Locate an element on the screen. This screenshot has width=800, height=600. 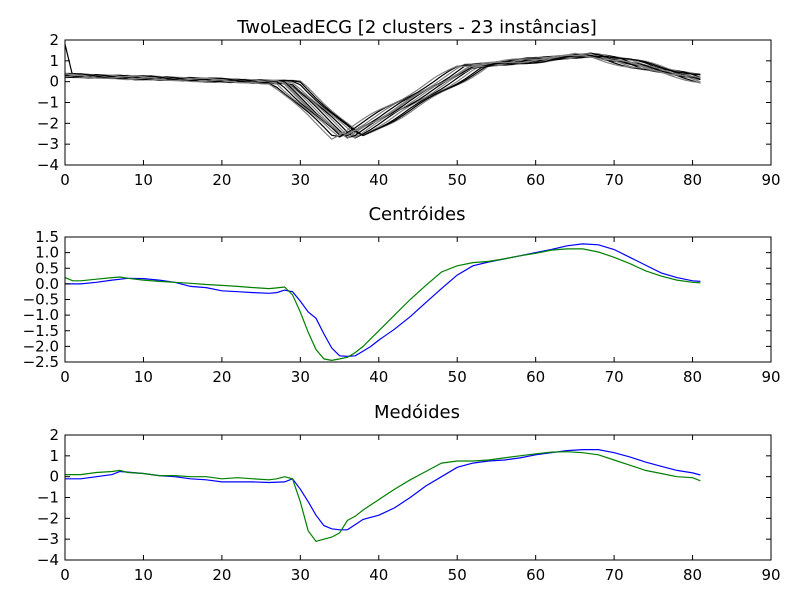
chart-title: Medóides is located at coordinates (417, 412).